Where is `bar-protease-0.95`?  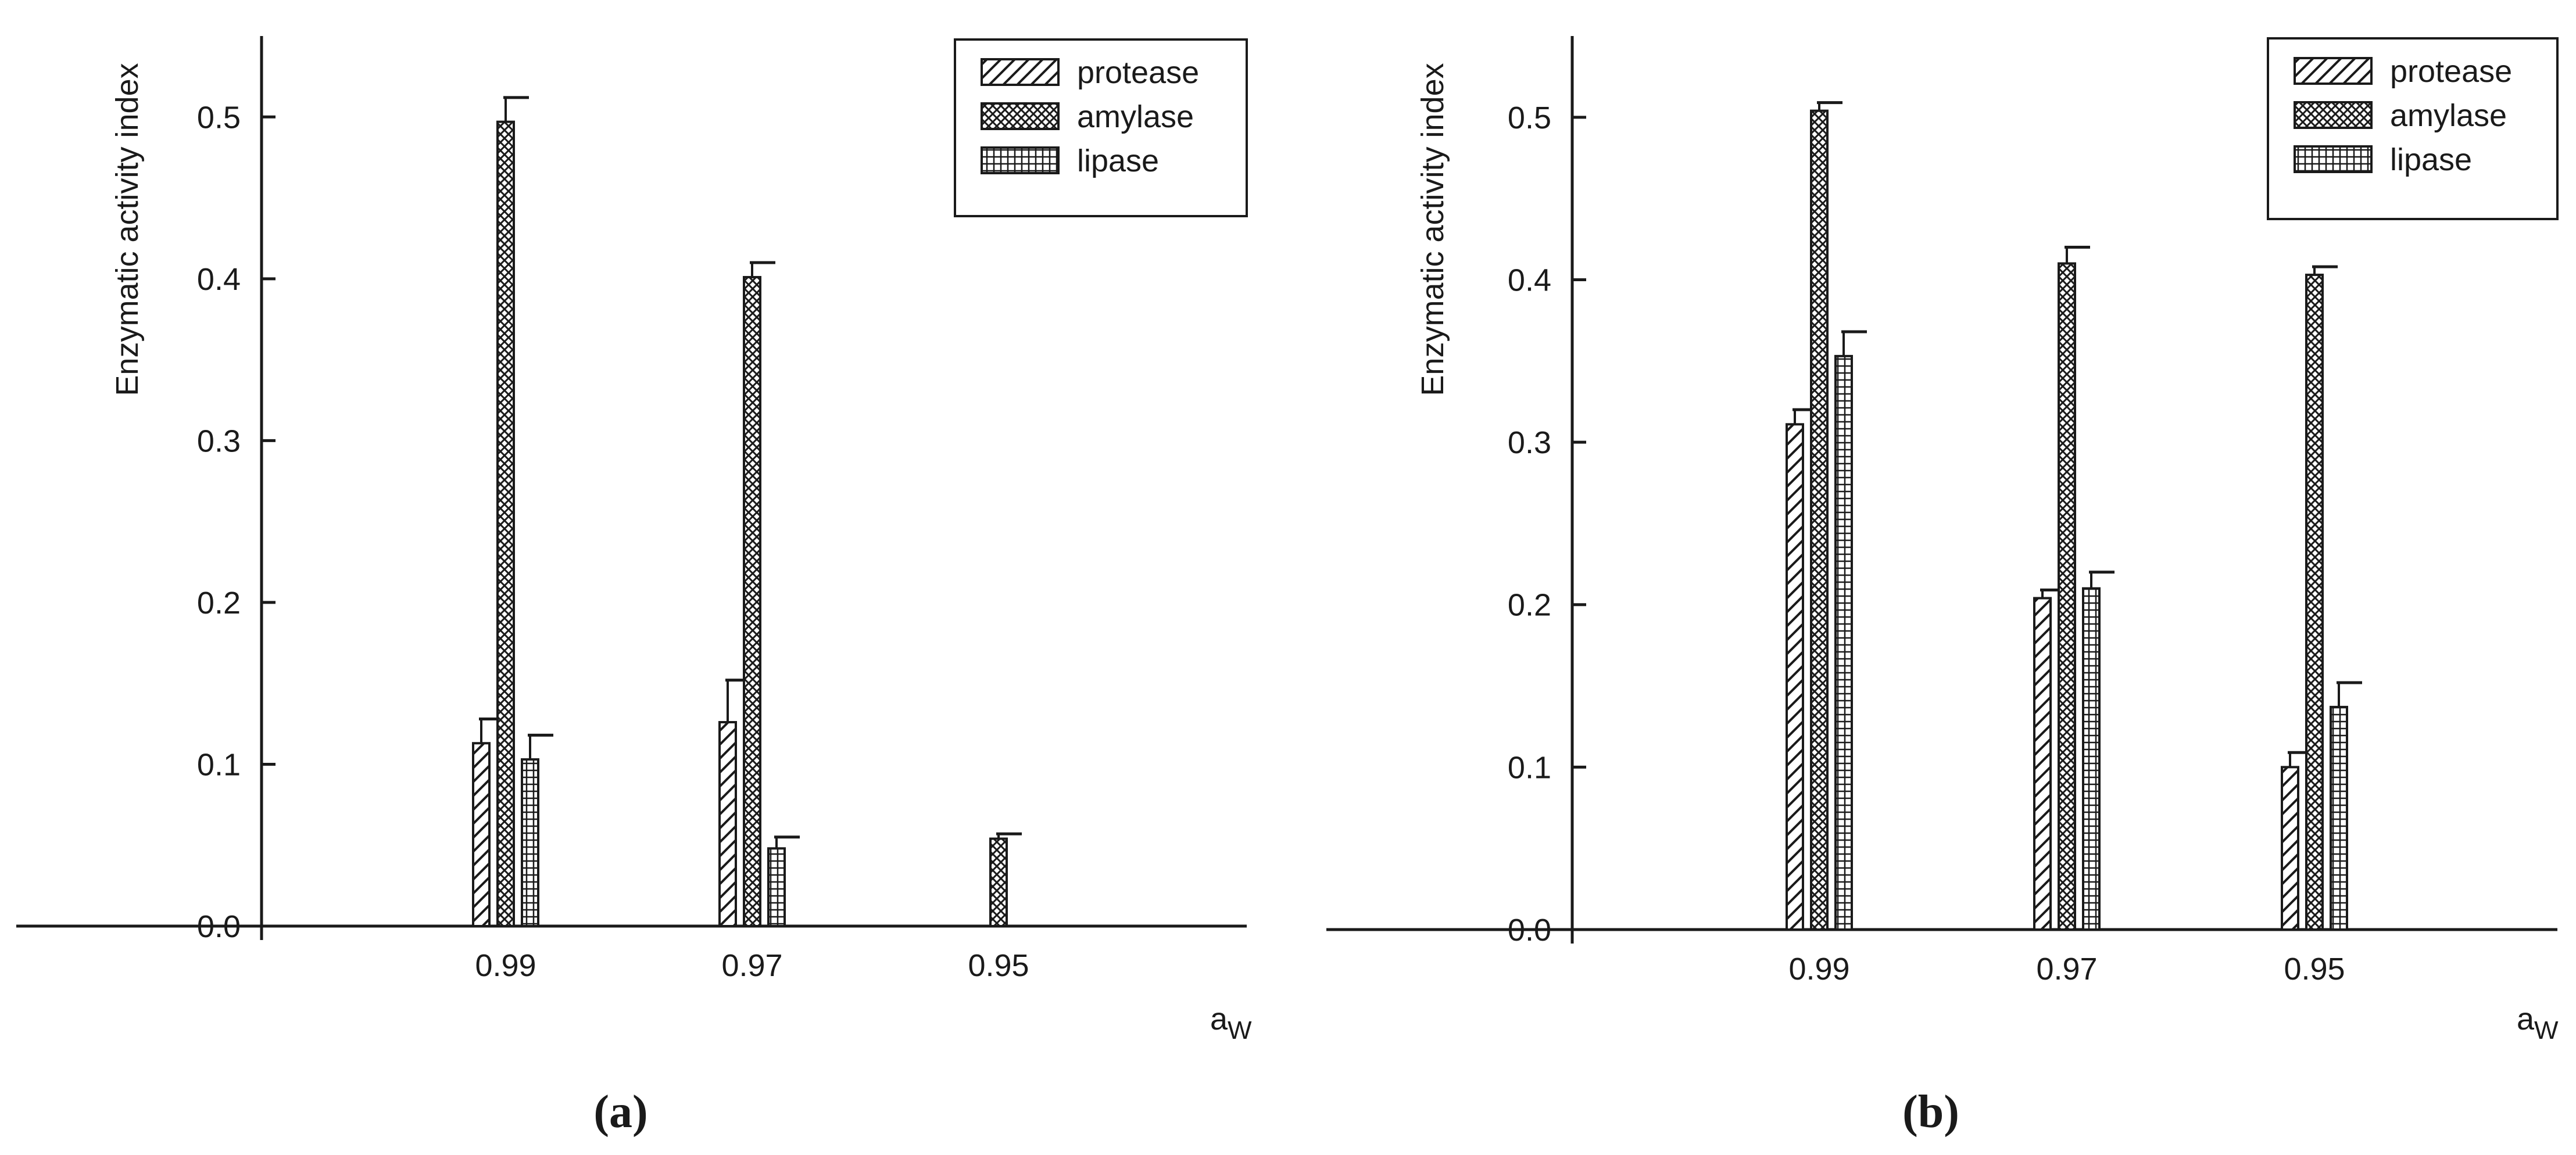
bar-protease-0.95 is located at coordinates (2290, 848).